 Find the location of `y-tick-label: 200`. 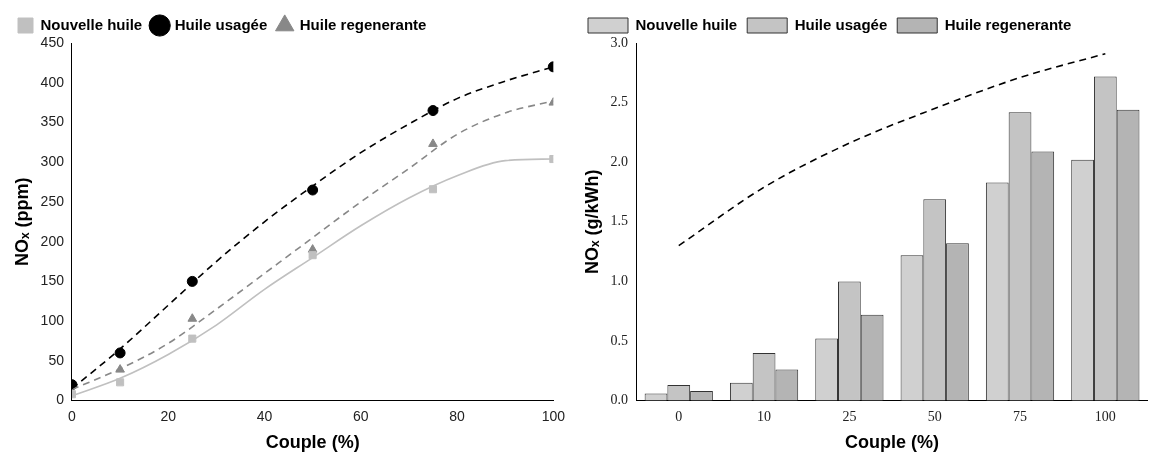

y-tick-label: 200 is located at coordinates (52, 240).